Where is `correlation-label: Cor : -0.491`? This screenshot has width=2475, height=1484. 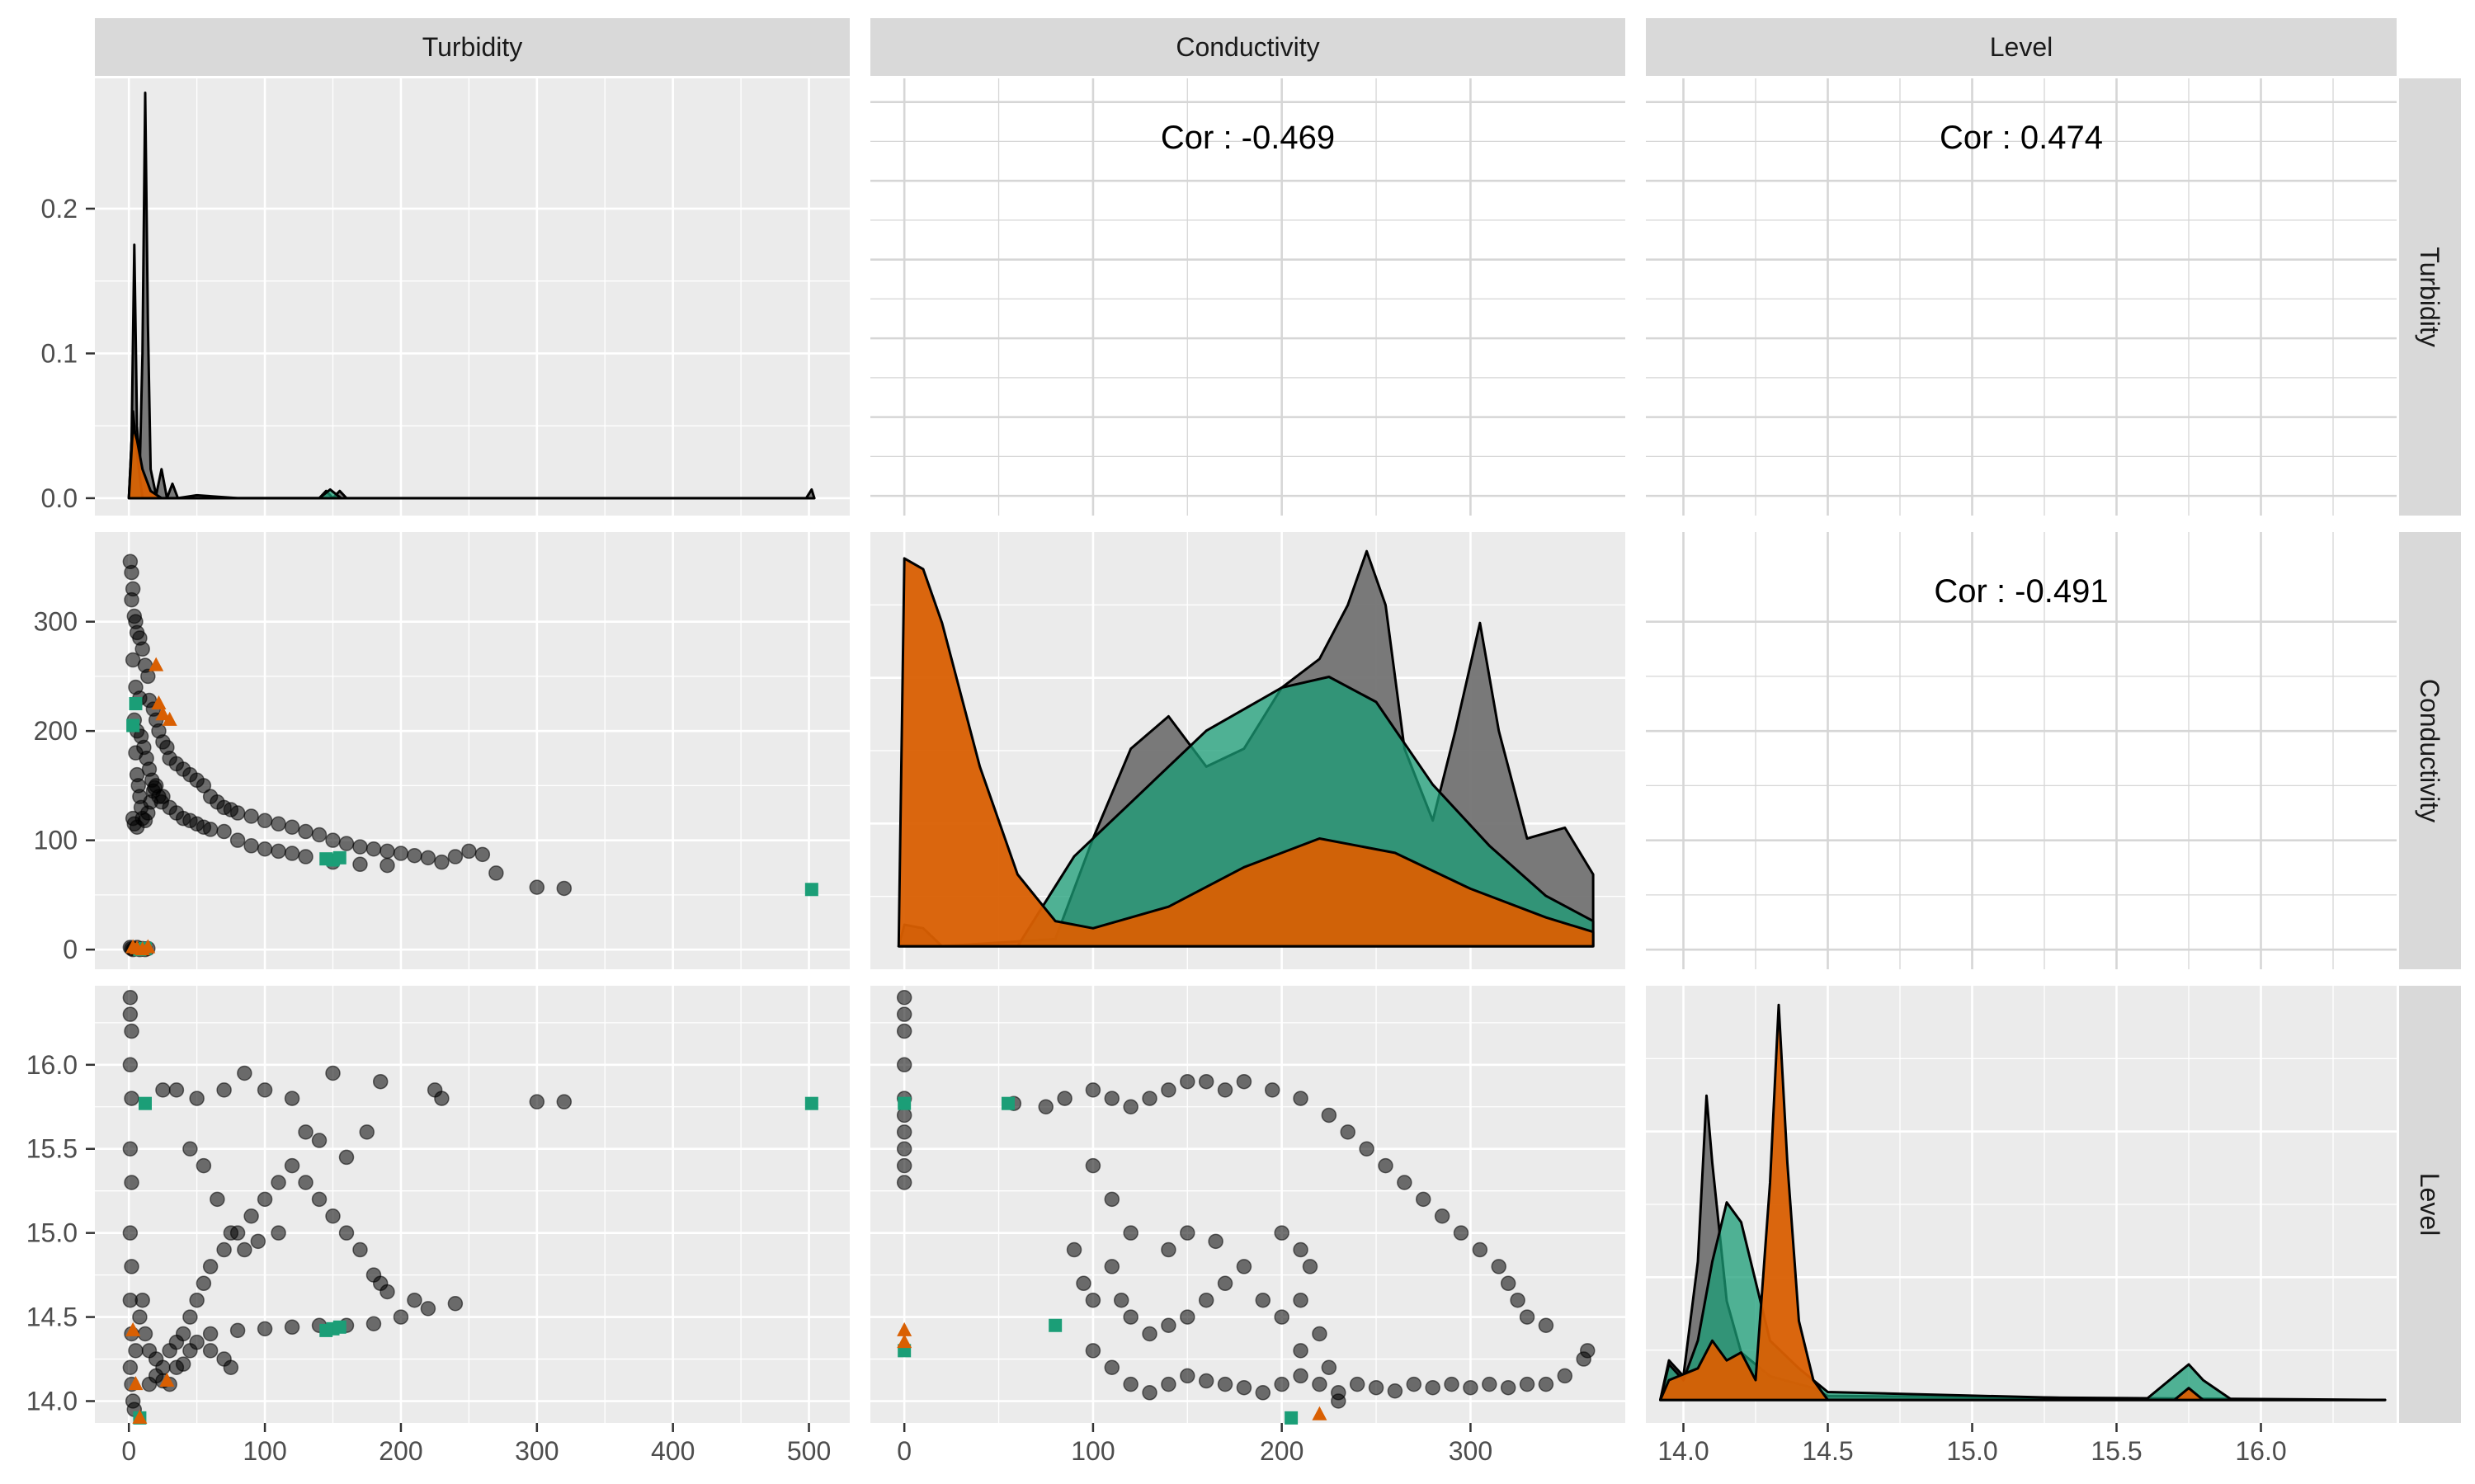
correlation-label: Cor : -0.491 is located at coordinates (2021, 591).